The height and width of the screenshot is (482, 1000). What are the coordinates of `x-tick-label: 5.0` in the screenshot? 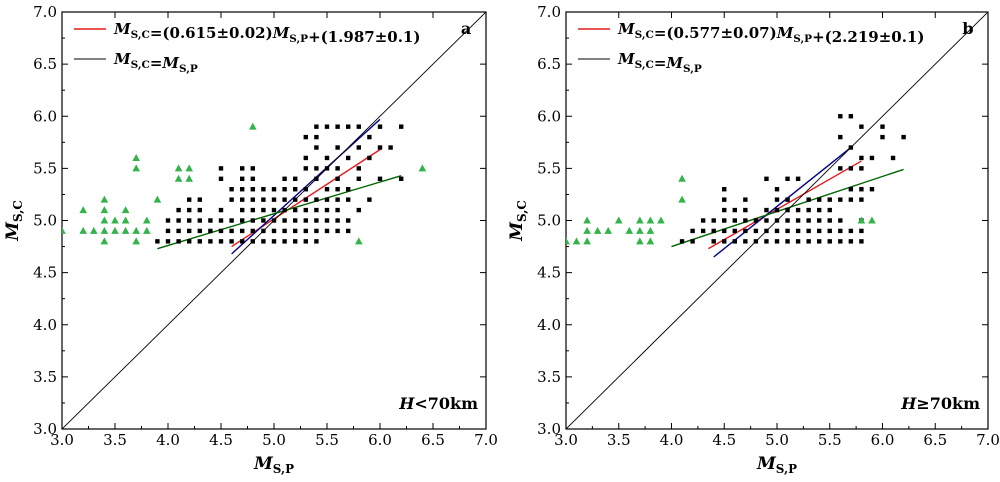 It's located at (777, 440).